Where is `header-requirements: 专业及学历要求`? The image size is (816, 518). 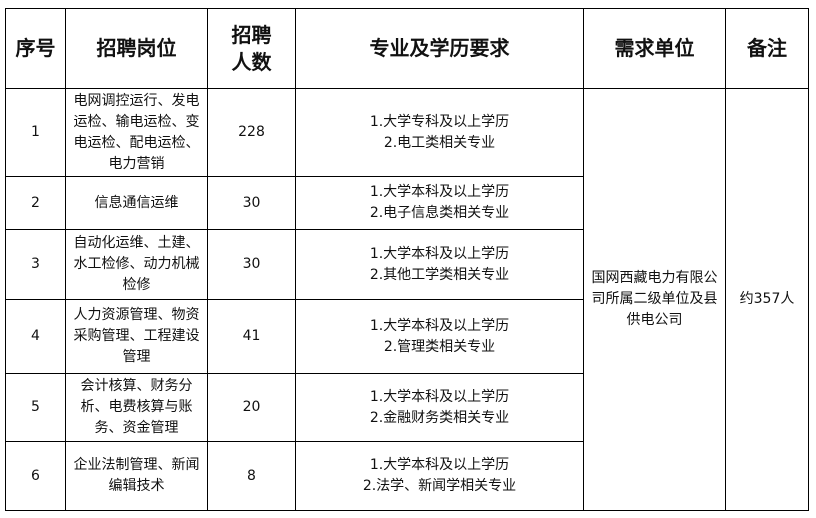 header-requirements: 专业及学历要求 is located at coordinates (439, 48).